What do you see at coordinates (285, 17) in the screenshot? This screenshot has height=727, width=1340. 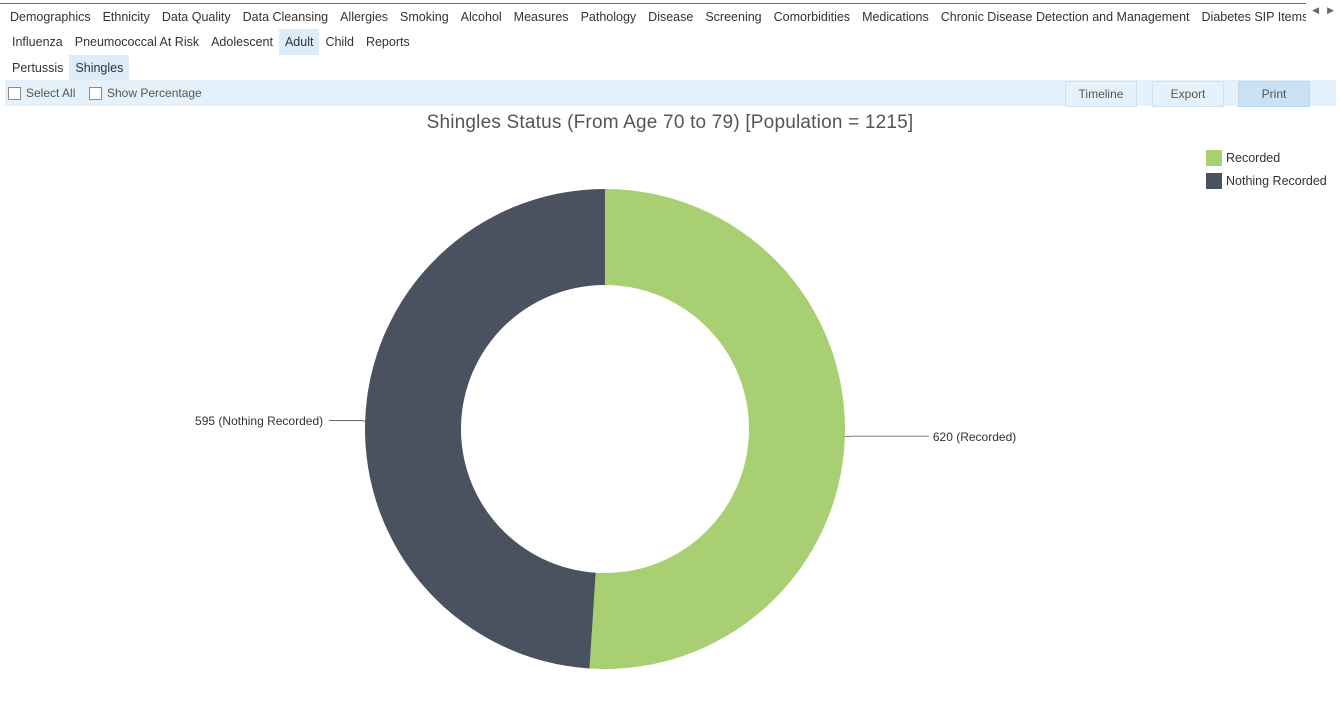 I see `tab-data-cleansing: Data Cleansing` at bounding box center [285, 17].